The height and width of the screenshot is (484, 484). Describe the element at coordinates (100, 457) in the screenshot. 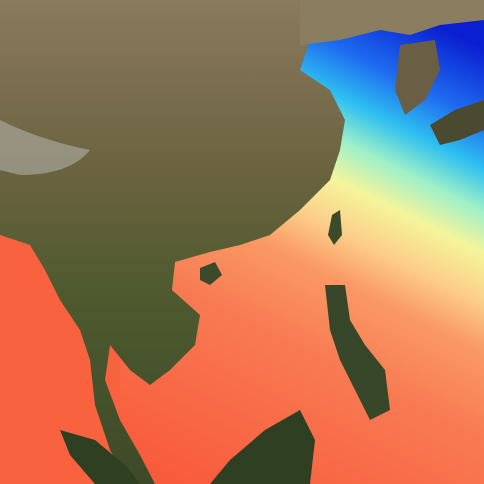

I see `sumatra` at that location.